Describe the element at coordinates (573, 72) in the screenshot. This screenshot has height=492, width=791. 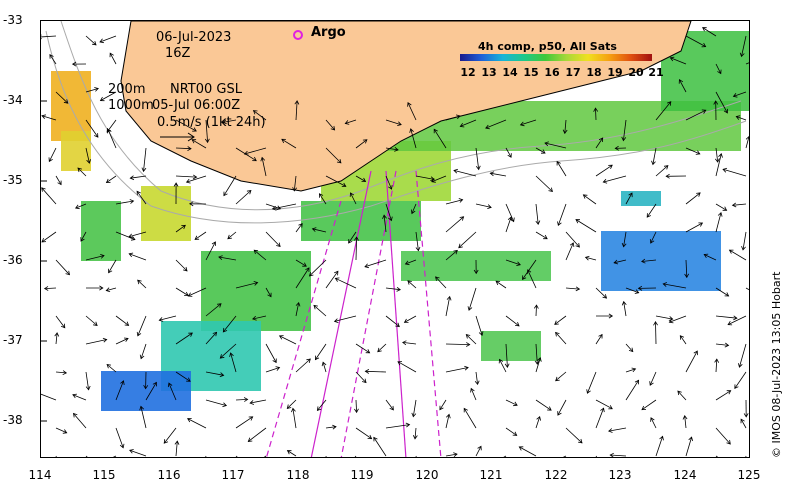
I see `legend-tick: 17` at that location.